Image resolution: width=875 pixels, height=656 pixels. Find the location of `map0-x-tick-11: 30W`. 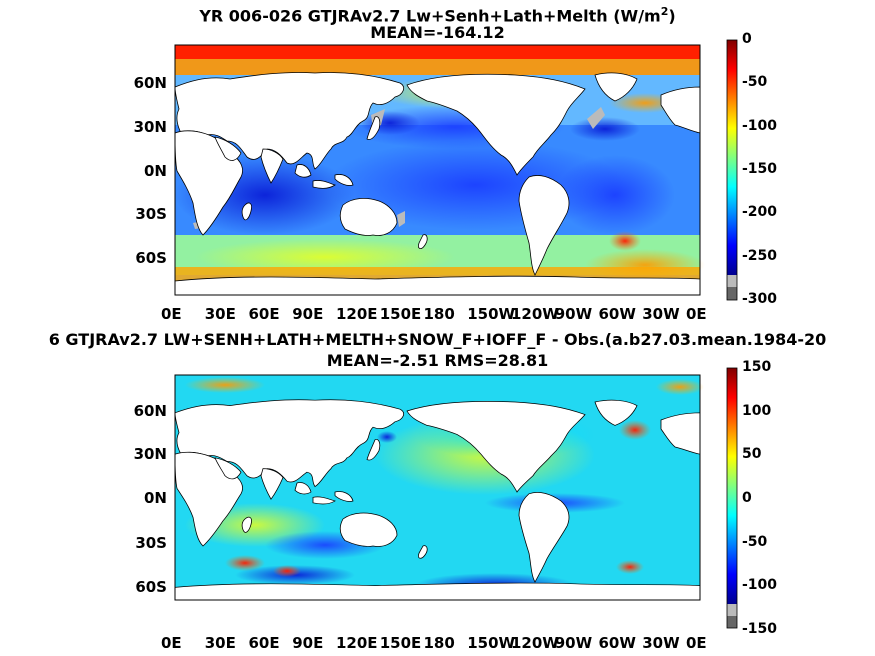

map0-x-tick-11: 30W is located at coordinates (661, 314).